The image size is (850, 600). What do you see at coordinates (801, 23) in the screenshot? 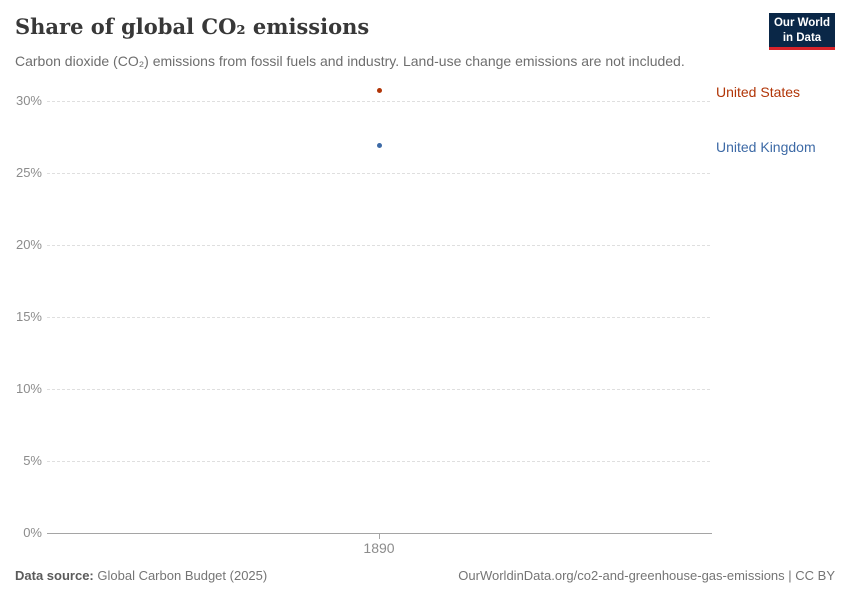
I see `owid-logo-line1: Our World` at bounding box center [801, 23].